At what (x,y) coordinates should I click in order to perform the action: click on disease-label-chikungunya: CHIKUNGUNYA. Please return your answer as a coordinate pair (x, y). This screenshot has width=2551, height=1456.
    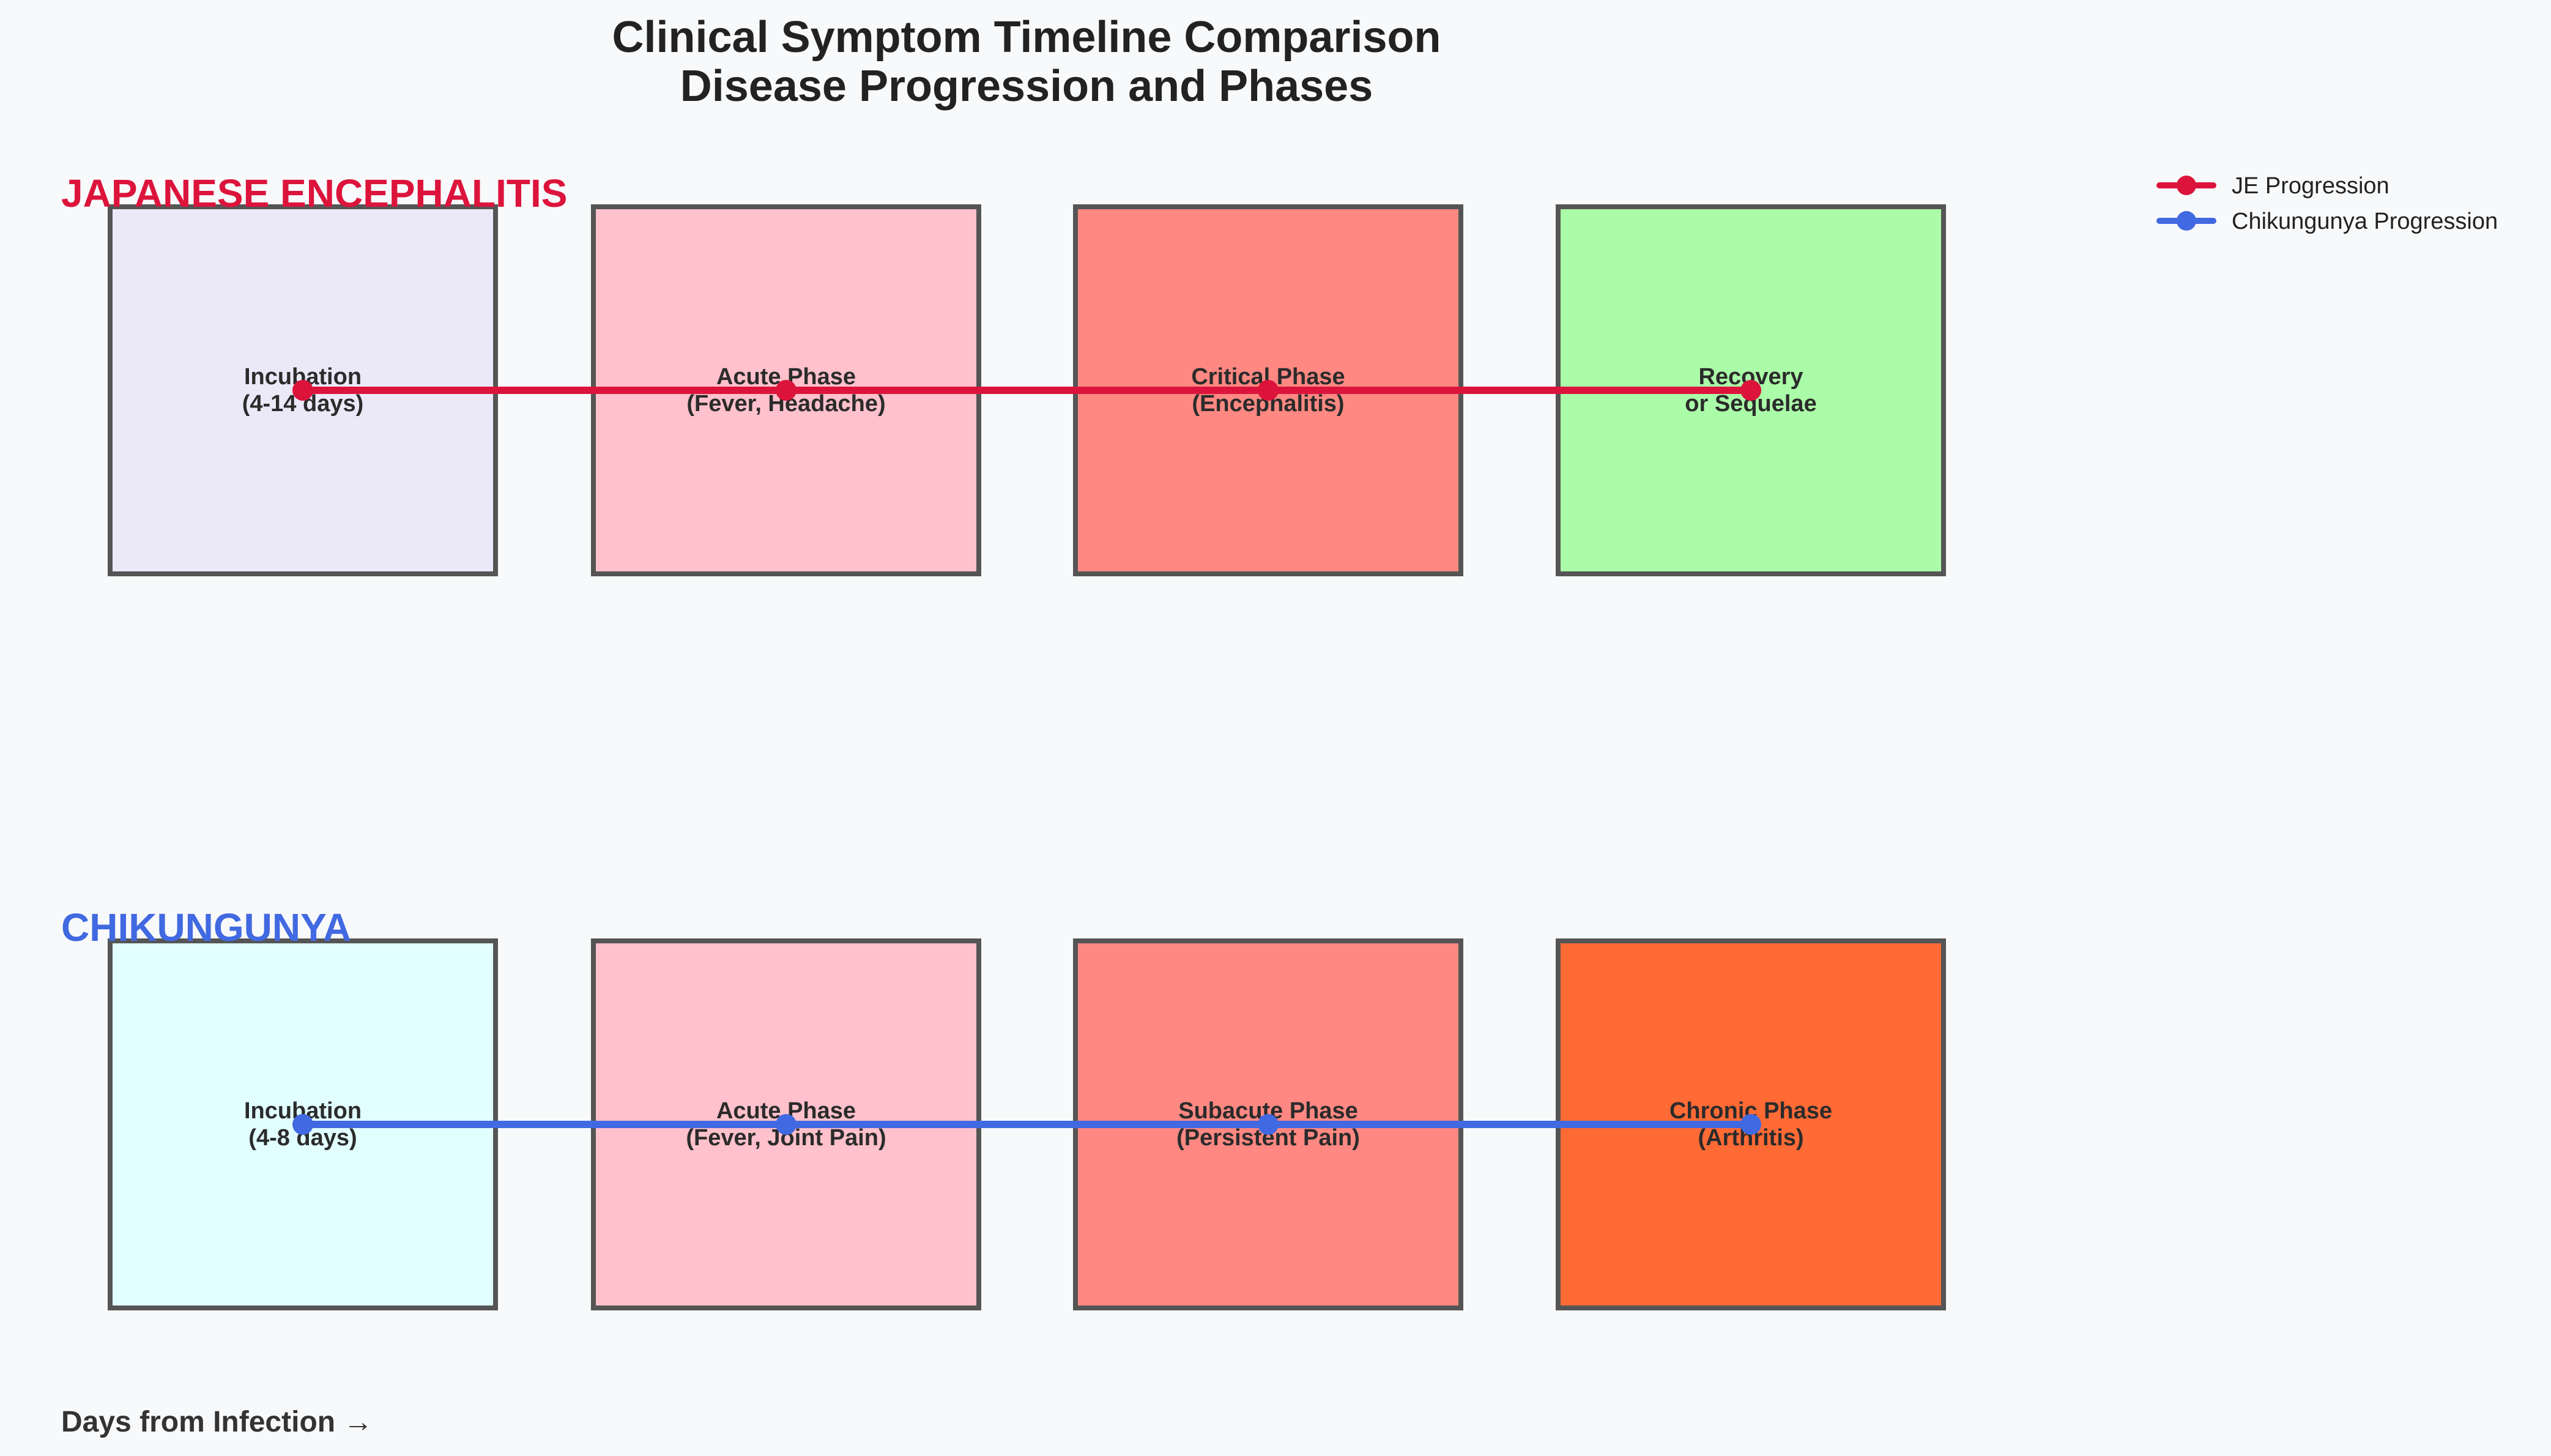
    Looking at the image, I should click on (206, 927).